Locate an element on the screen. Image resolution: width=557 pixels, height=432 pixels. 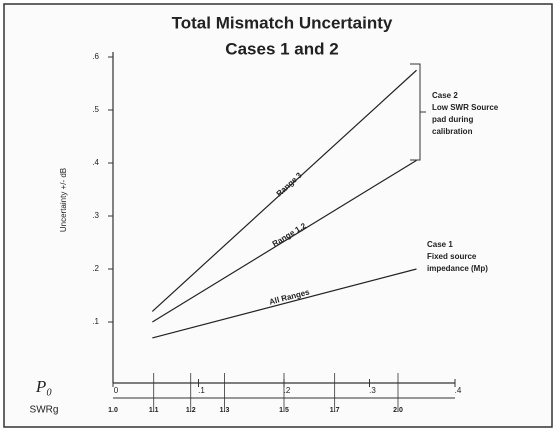
annotation: impedance (Mp) is located at coordinates (457, 268).